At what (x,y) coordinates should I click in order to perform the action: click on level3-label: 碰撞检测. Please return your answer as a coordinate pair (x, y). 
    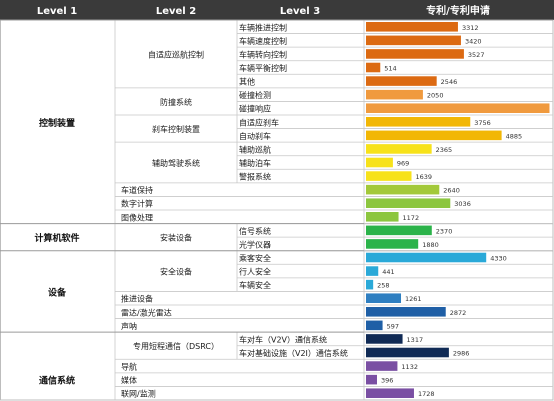
    Looking at the image, I should click on (255, 95).